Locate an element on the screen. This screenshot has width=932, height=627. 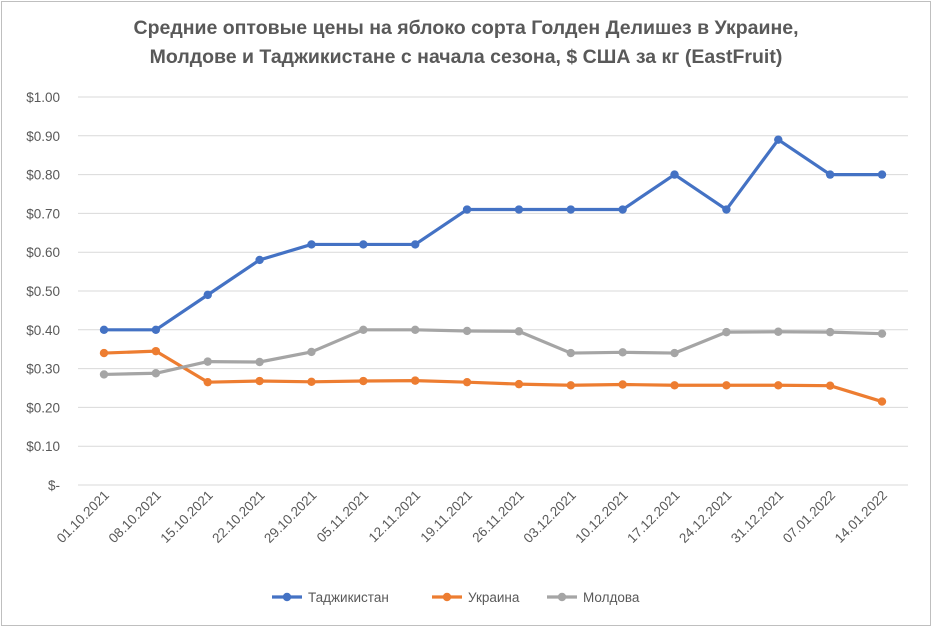
x-tick-label: 19.11.2021 is located at coordinates (447, 517).